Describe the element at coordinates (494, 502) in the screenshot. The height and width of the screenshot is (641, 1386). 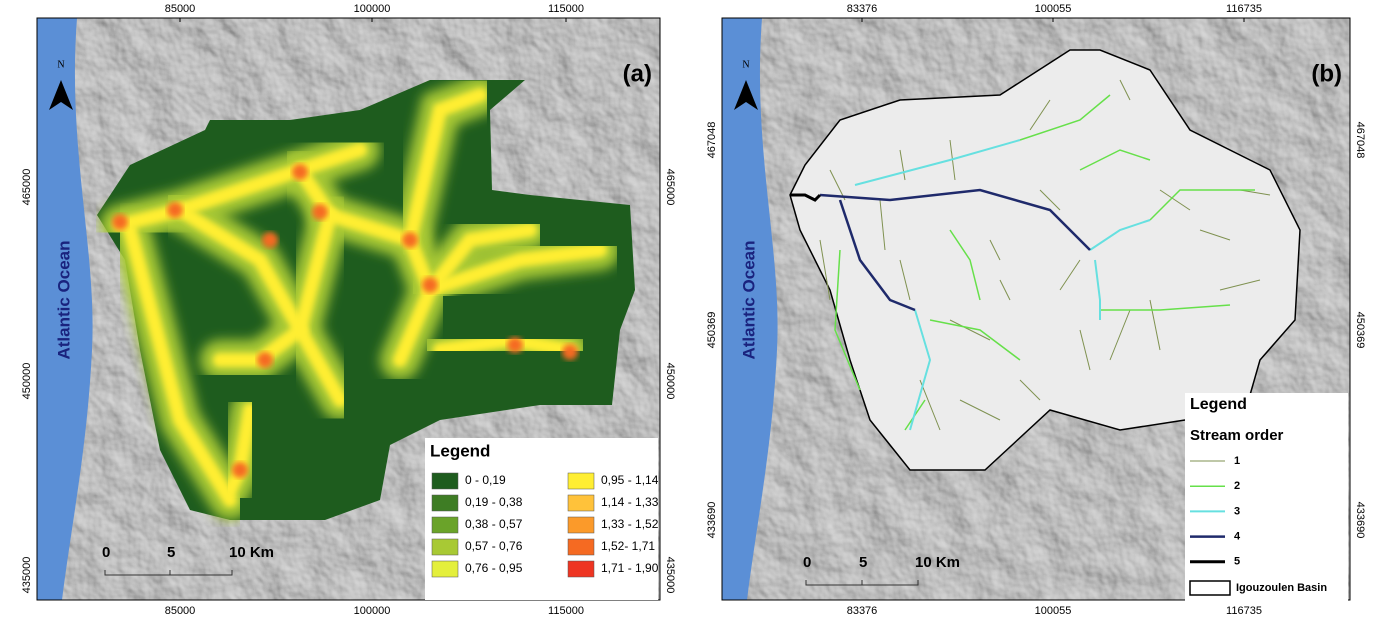
I see `legend-label: 0,19 - 0,38` at that location.